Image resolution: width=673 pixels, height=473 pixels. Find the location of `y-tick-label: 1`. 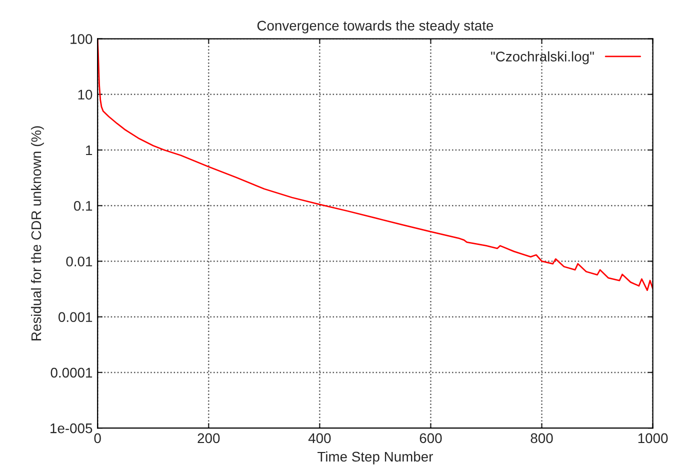

y-tick-label: 1 is located at coordinates (89, 150).